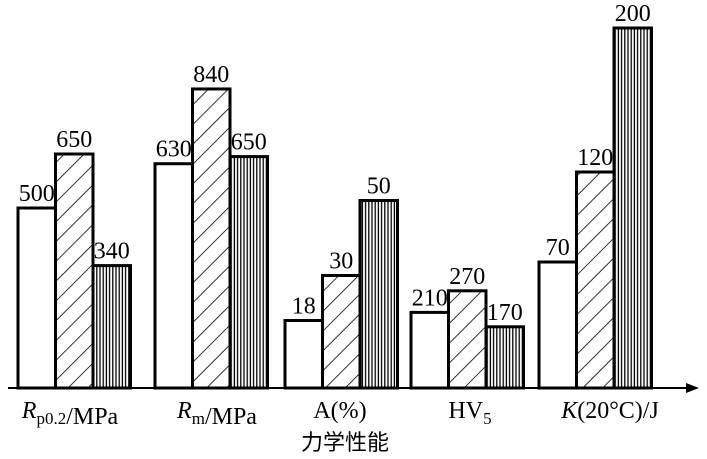 This screenshot has width=707, height=459. What do you see at coordinates (633, 14) in the screenshot?
I see `data-label-4-2: 200` at bounding box center [633, 14].